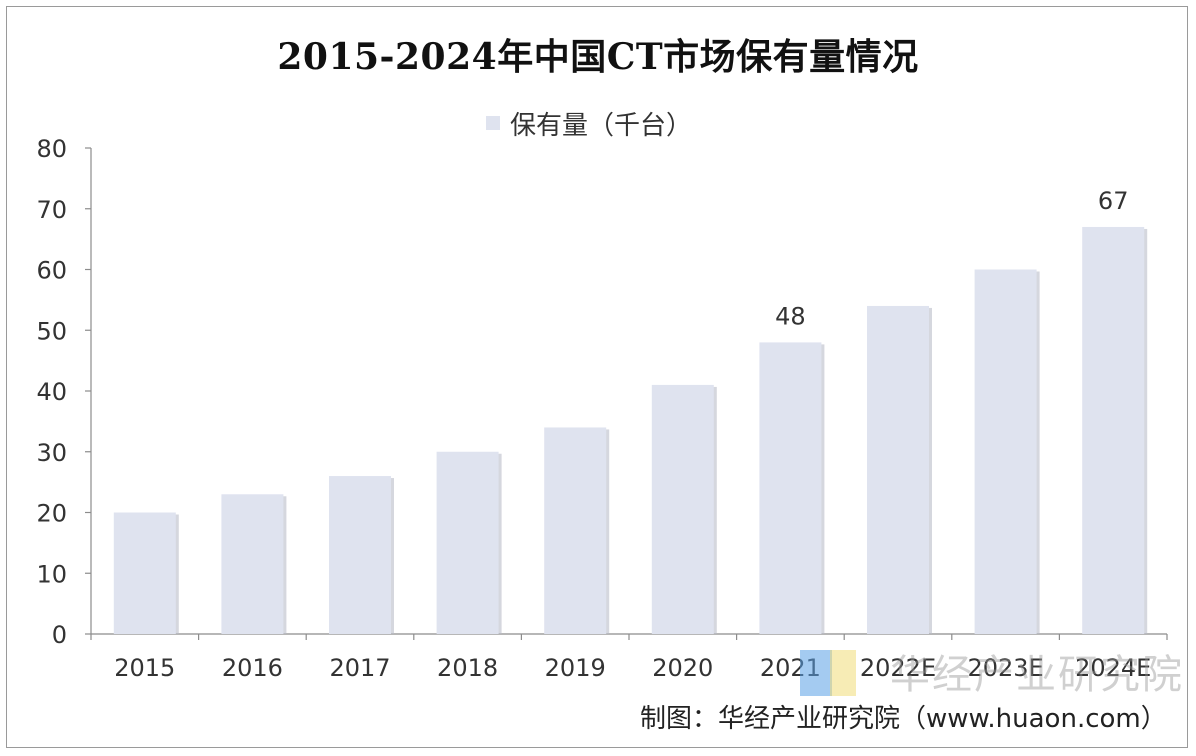  Describe the element at coordinates (1113, 201) in the screenshot. I see `data-label: 67` at that location.